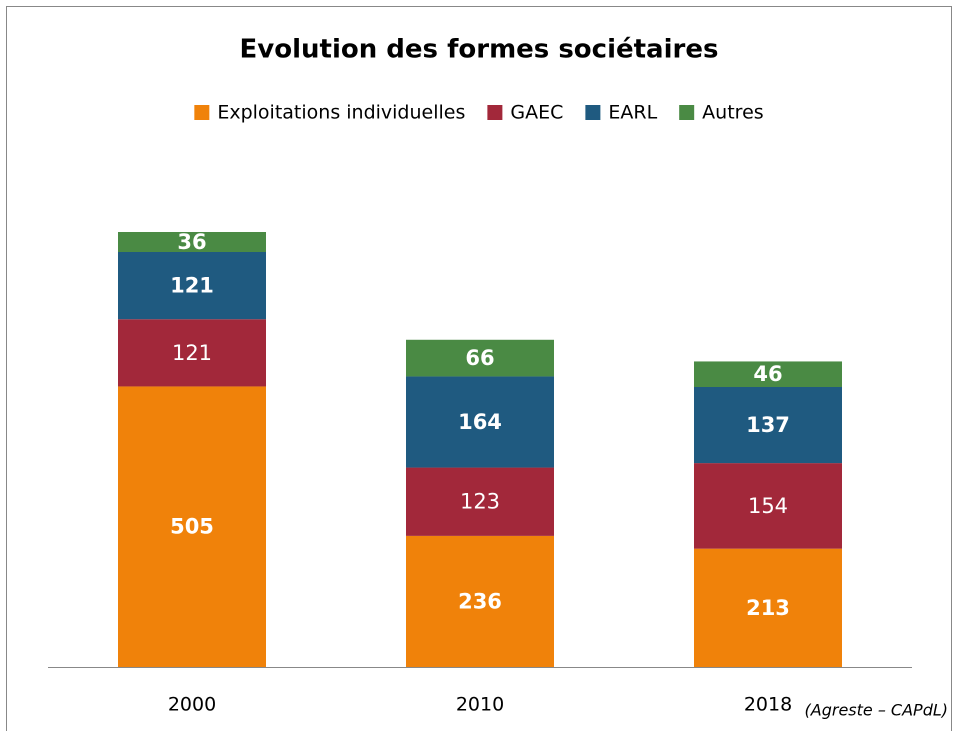  Describe the element at coordinates (479, 50) in the screenshot. I see `chart-title: Evolution des formes sociétaires` at that location.